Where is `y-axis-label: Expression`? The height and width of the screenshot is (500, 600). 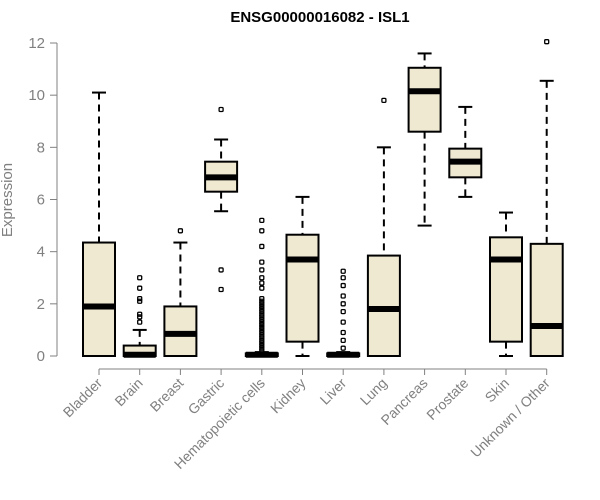
y-axis-label: Expression is located at coordinates (8, 200).